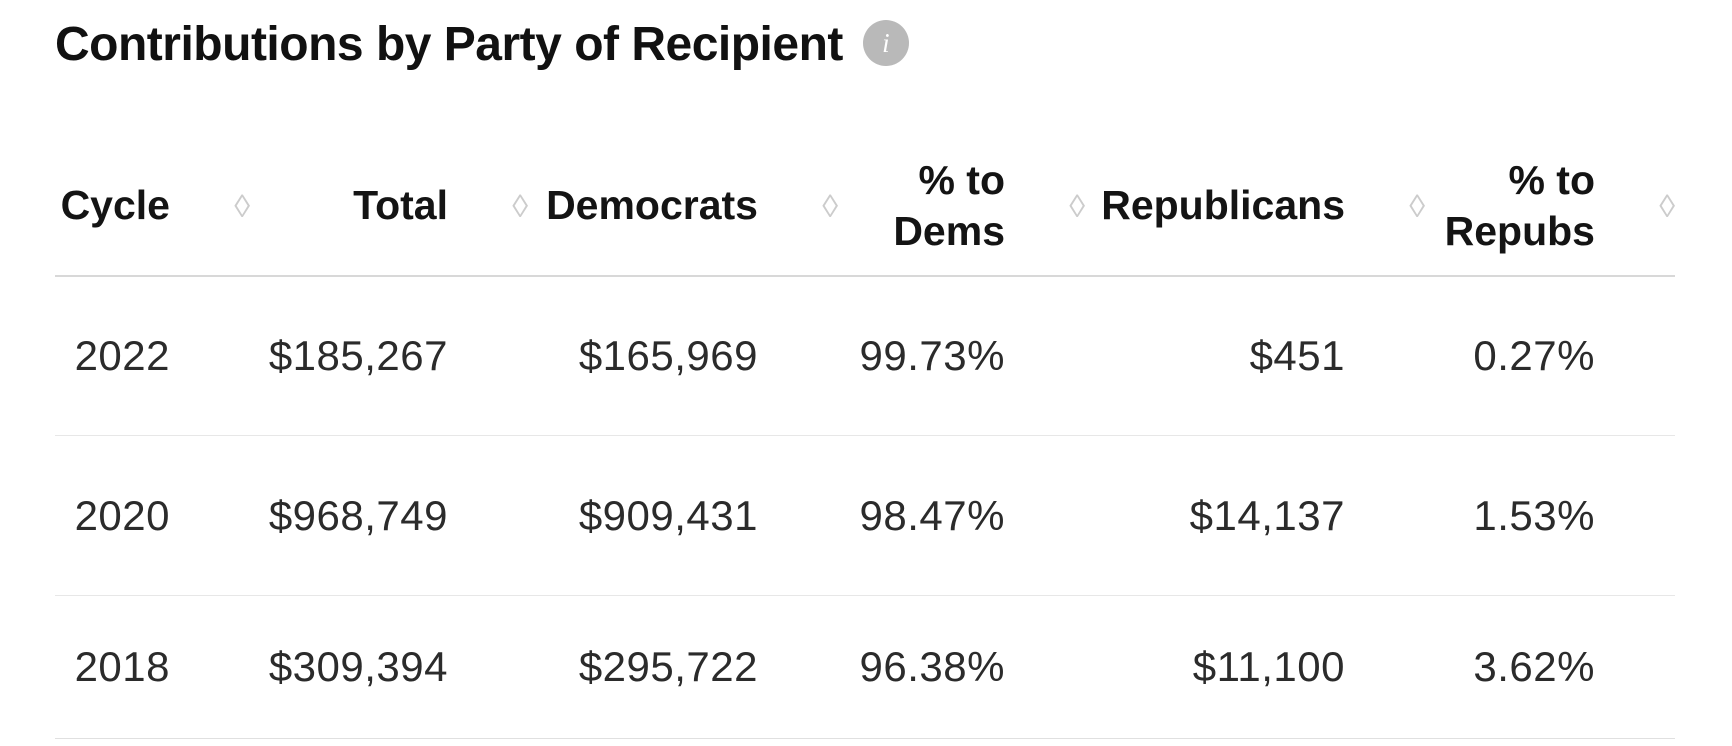  I want to click on column-label-pct-to-dems: % to Dems, so click(949, 205).